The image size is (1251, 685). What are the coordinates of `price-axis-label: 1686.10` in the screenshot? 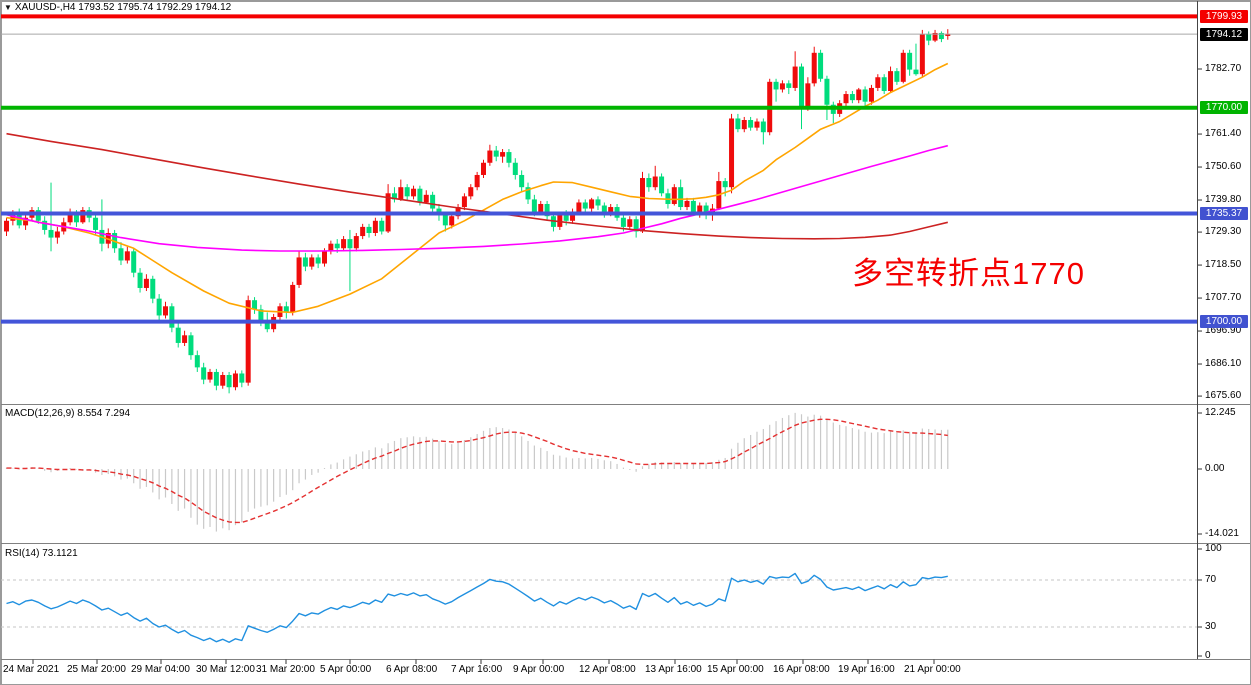 It's located at (1223, 364).